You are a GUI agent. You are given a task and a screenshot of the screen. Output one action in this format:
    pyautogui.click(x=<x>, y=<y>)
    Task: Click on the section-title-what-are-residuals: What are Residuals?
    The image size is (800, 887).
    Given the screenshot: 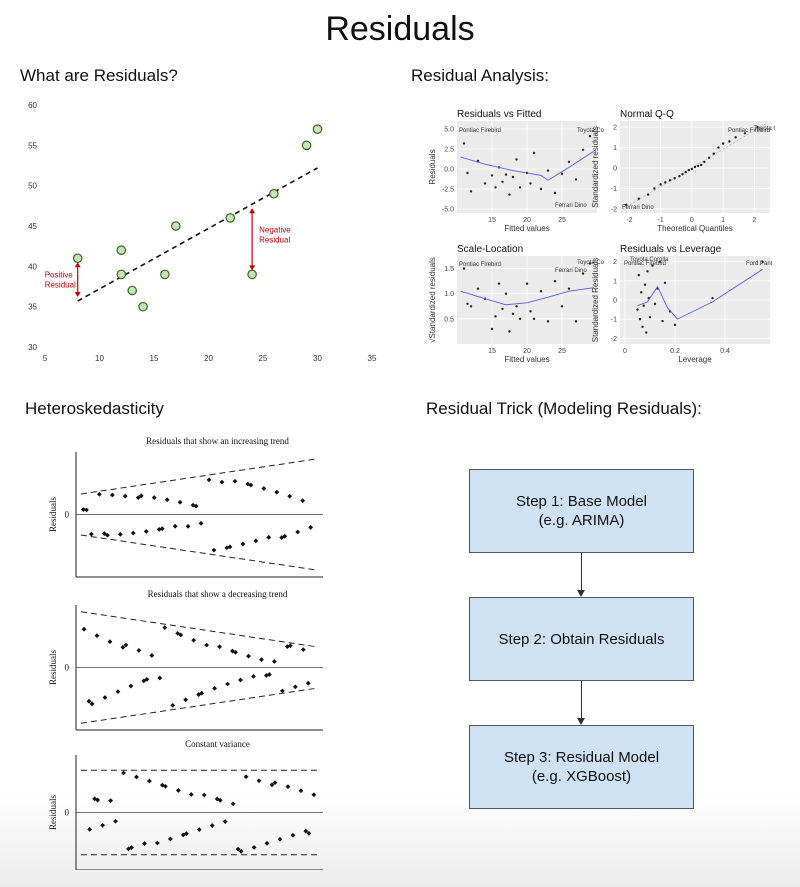 What is the action you would take?
    pyautogui.click(x=99, y=75)
    